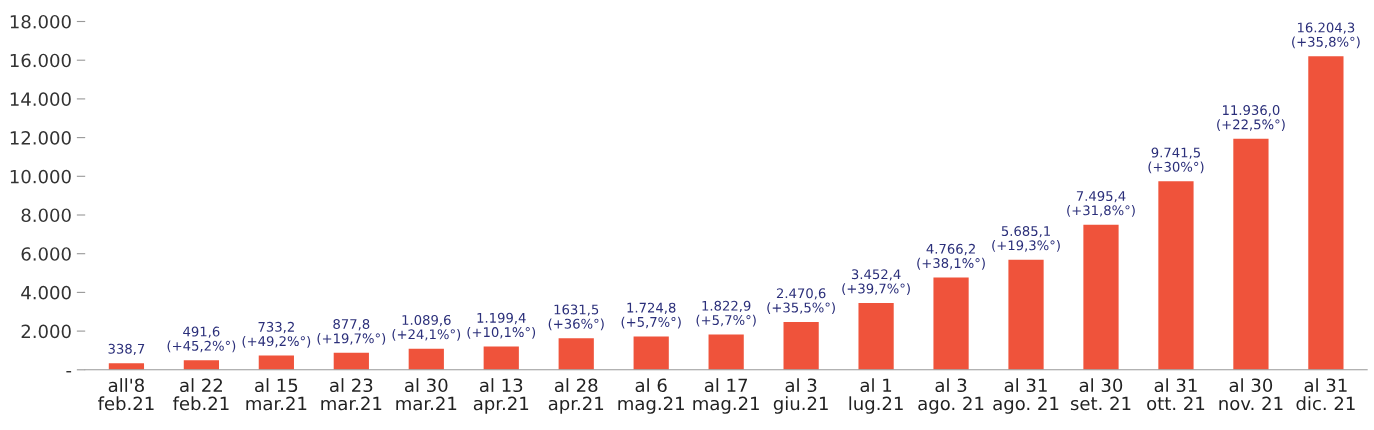 The width and height of the screenshot is (1374, 430). Describe the element at coordinates (651, 396) in the screenshot. I see `x-tick-label: al 6 mag.21` at that location.